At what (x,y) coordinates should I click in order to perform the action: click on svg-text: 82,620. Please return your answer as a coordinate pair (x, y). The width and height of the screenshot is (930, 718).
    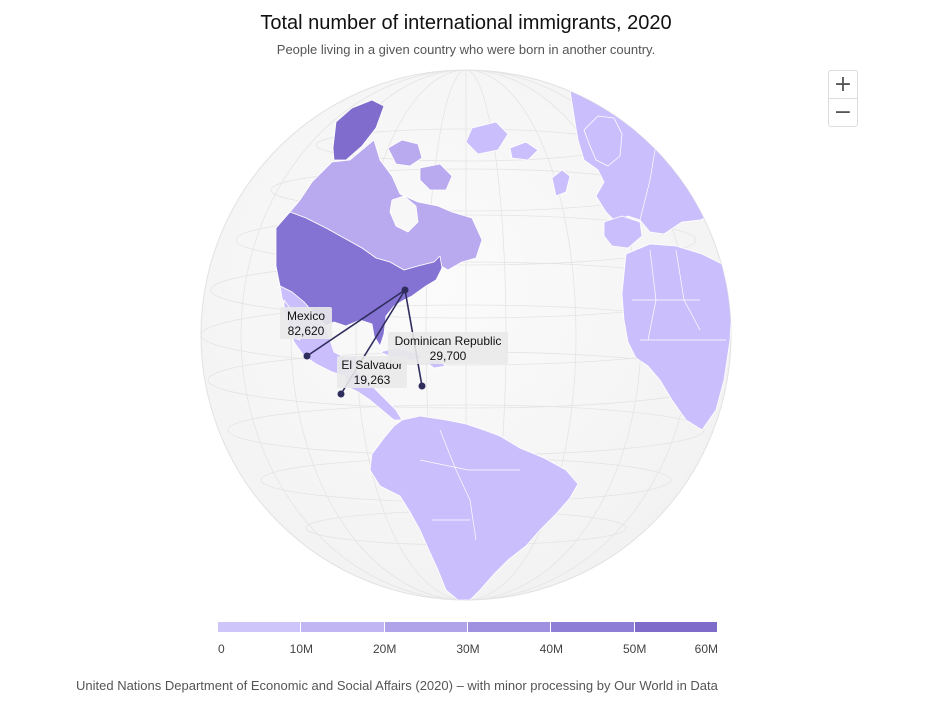
    Looking at the image, I should click on (306, 331).